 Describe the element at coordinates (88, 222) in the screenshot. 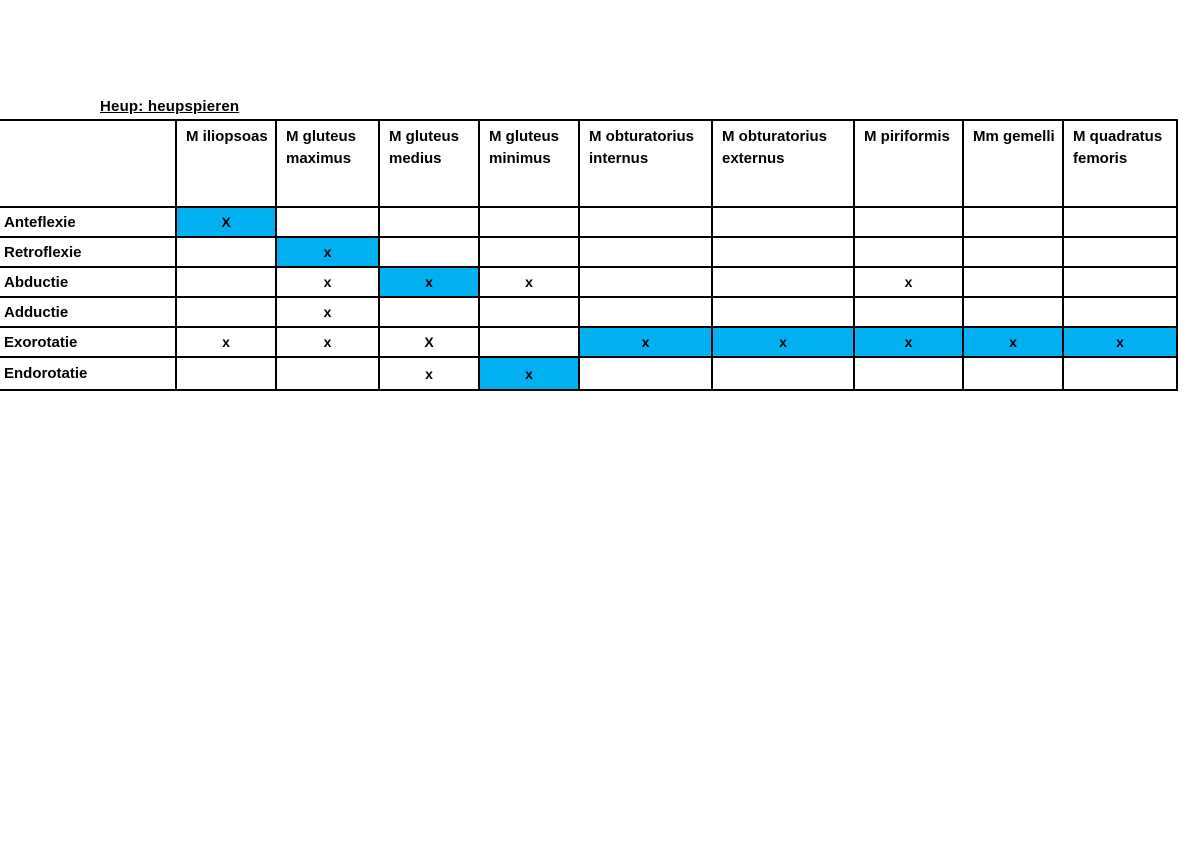

I see `row-label-anteflexie: Anteflexie` at that location.